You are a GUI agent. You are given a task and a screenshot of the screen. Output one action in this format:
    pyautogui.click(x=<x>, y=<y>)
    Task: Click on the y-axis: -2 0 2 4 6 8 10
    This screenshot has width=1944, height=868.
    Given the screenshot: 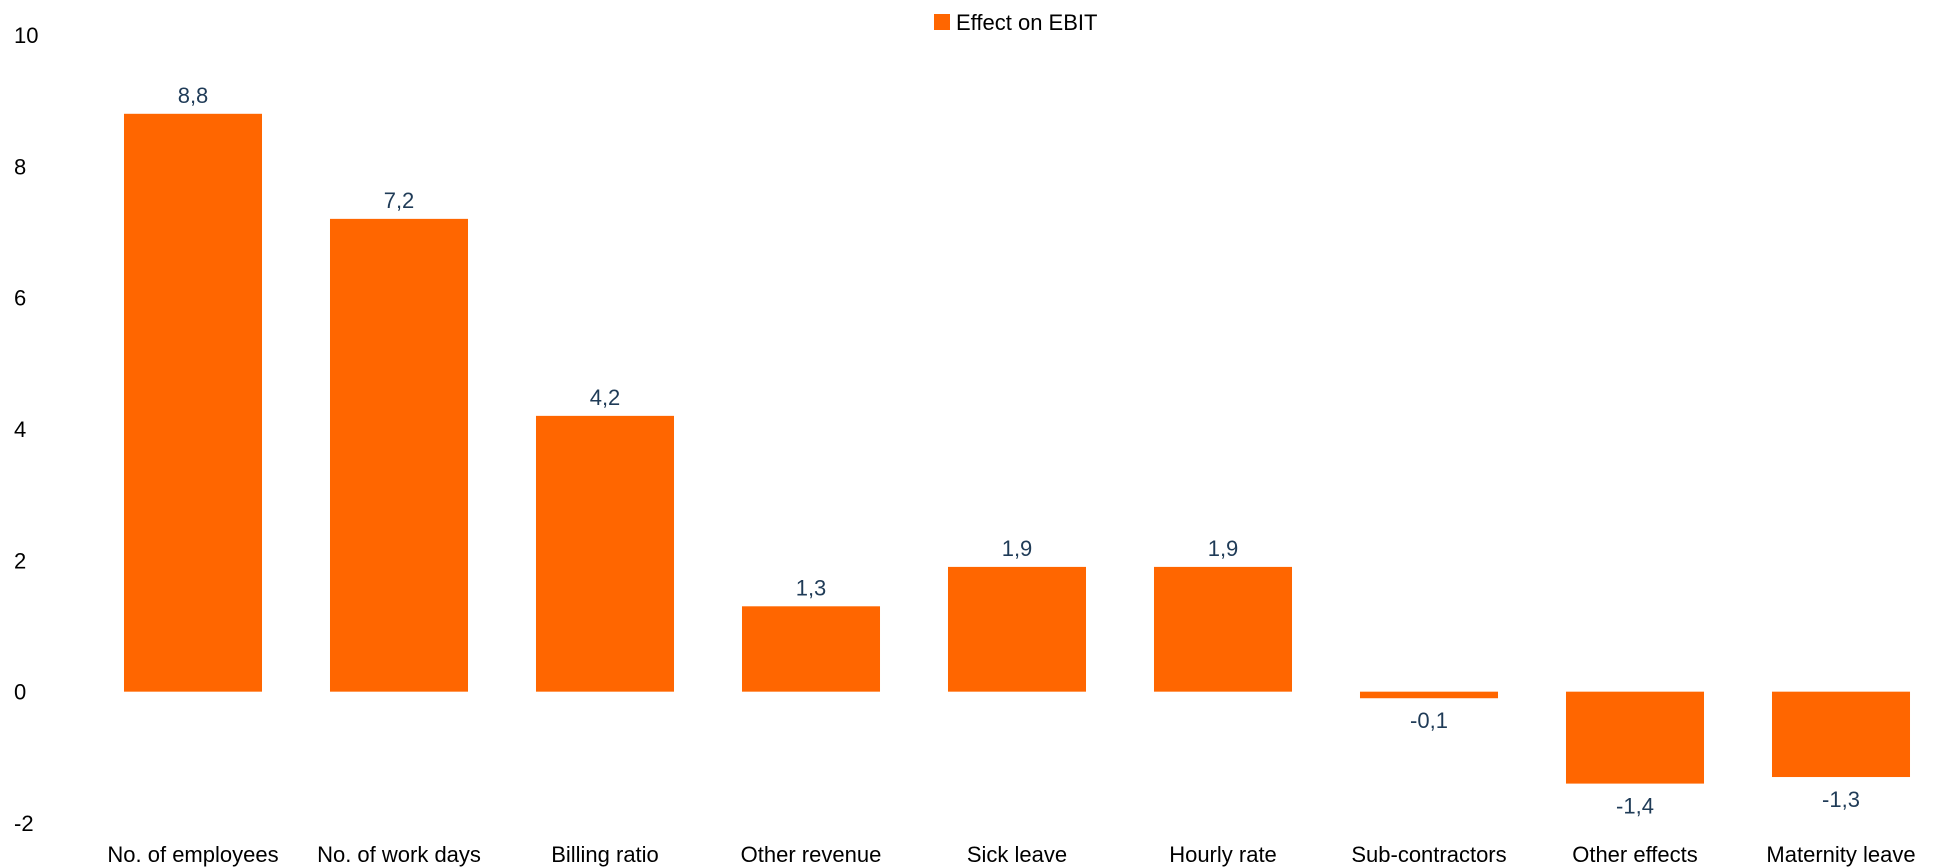 What is the action you would take?
    pyautogui.click(x=26, y=429)
    